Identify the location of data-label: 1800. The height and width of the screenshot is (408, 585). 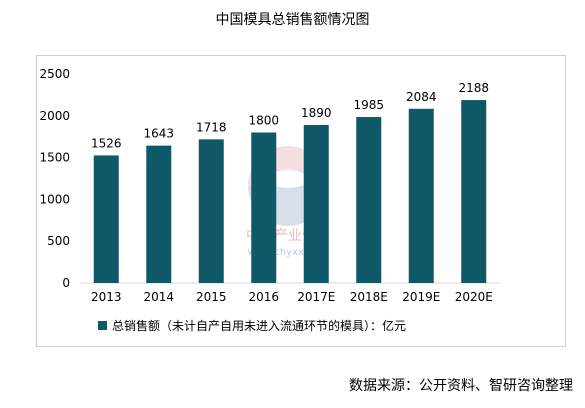
(263, 121).